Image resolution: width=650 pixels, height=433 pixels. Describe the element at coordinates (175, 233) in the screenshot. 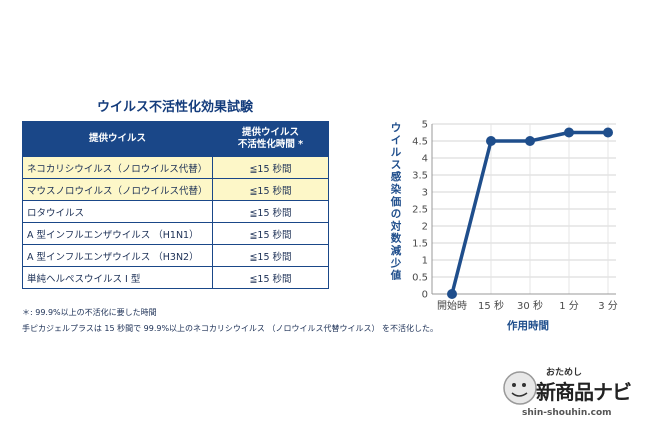

I see `table-row: A 型インフルエンザウイルス （H1N1） ≦15 秒間` at that location.